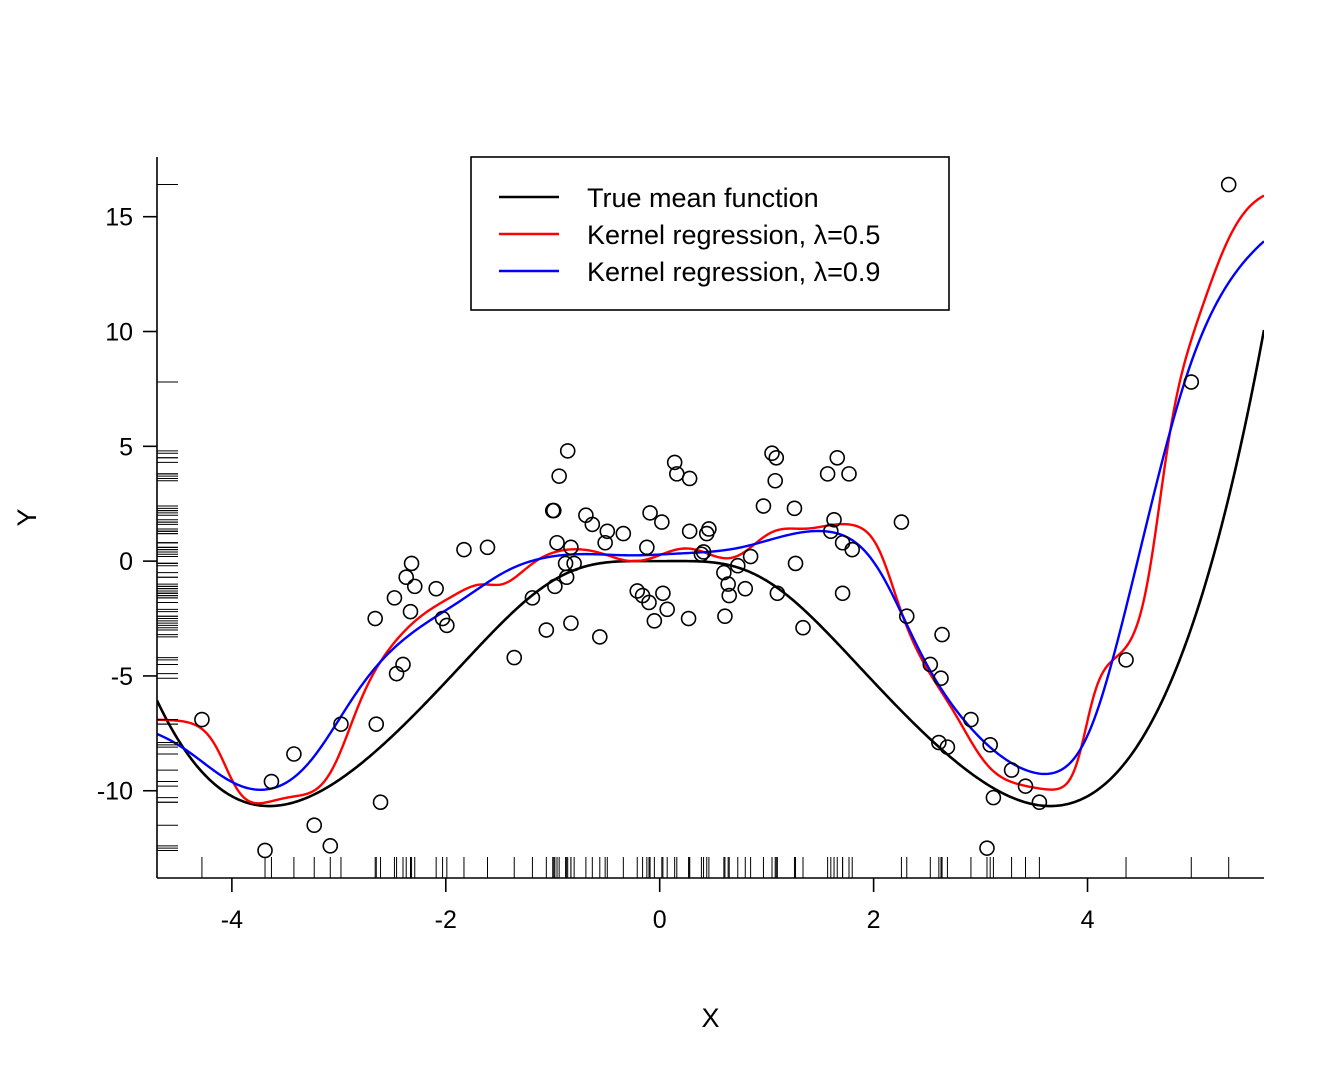 The width and height of the screenshot is (1344, 1075). What do you see at coordinates (27, 517) in the screenshot?
I see `y-axis-label: Y` at bounding box center [27, 517].